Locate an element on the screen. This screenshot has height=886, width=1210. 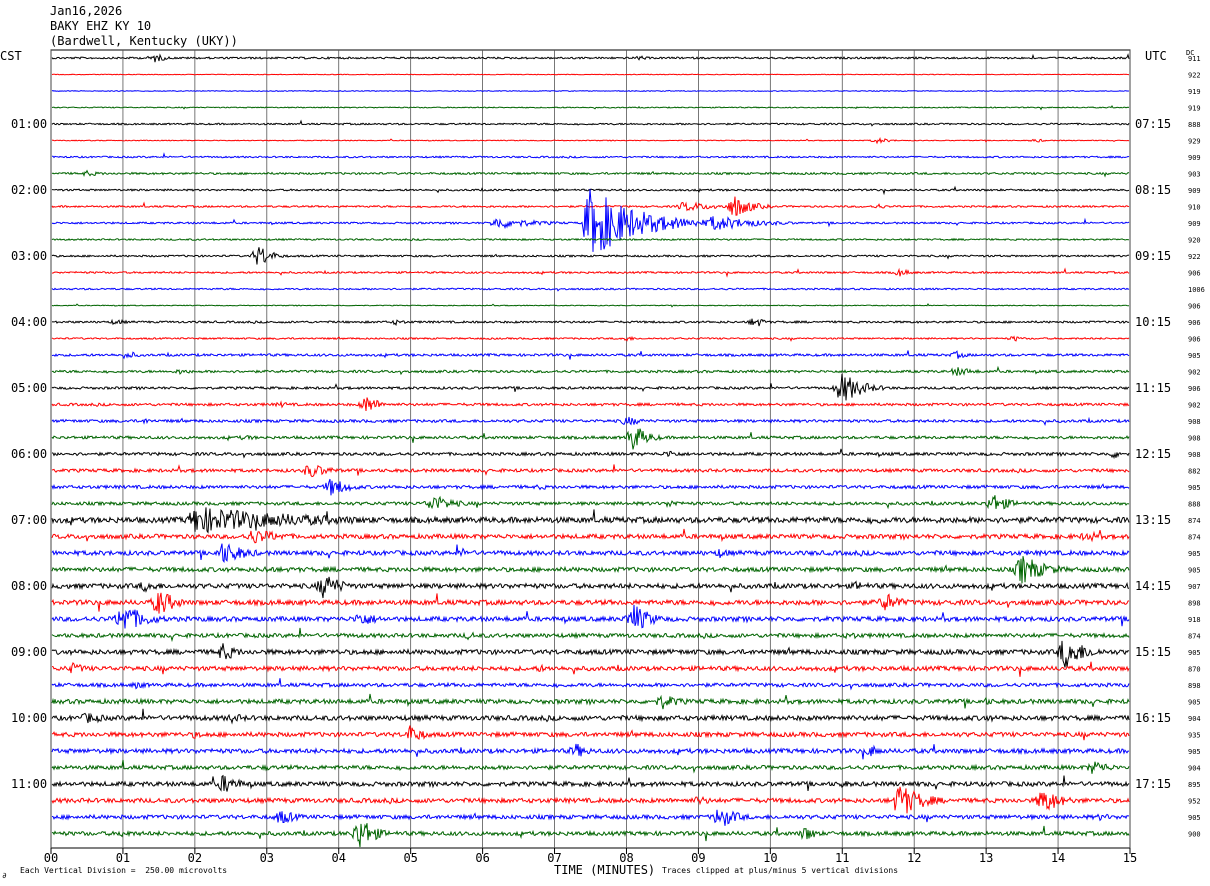
dc-value: 888 is located at coordinates (1194, 125).